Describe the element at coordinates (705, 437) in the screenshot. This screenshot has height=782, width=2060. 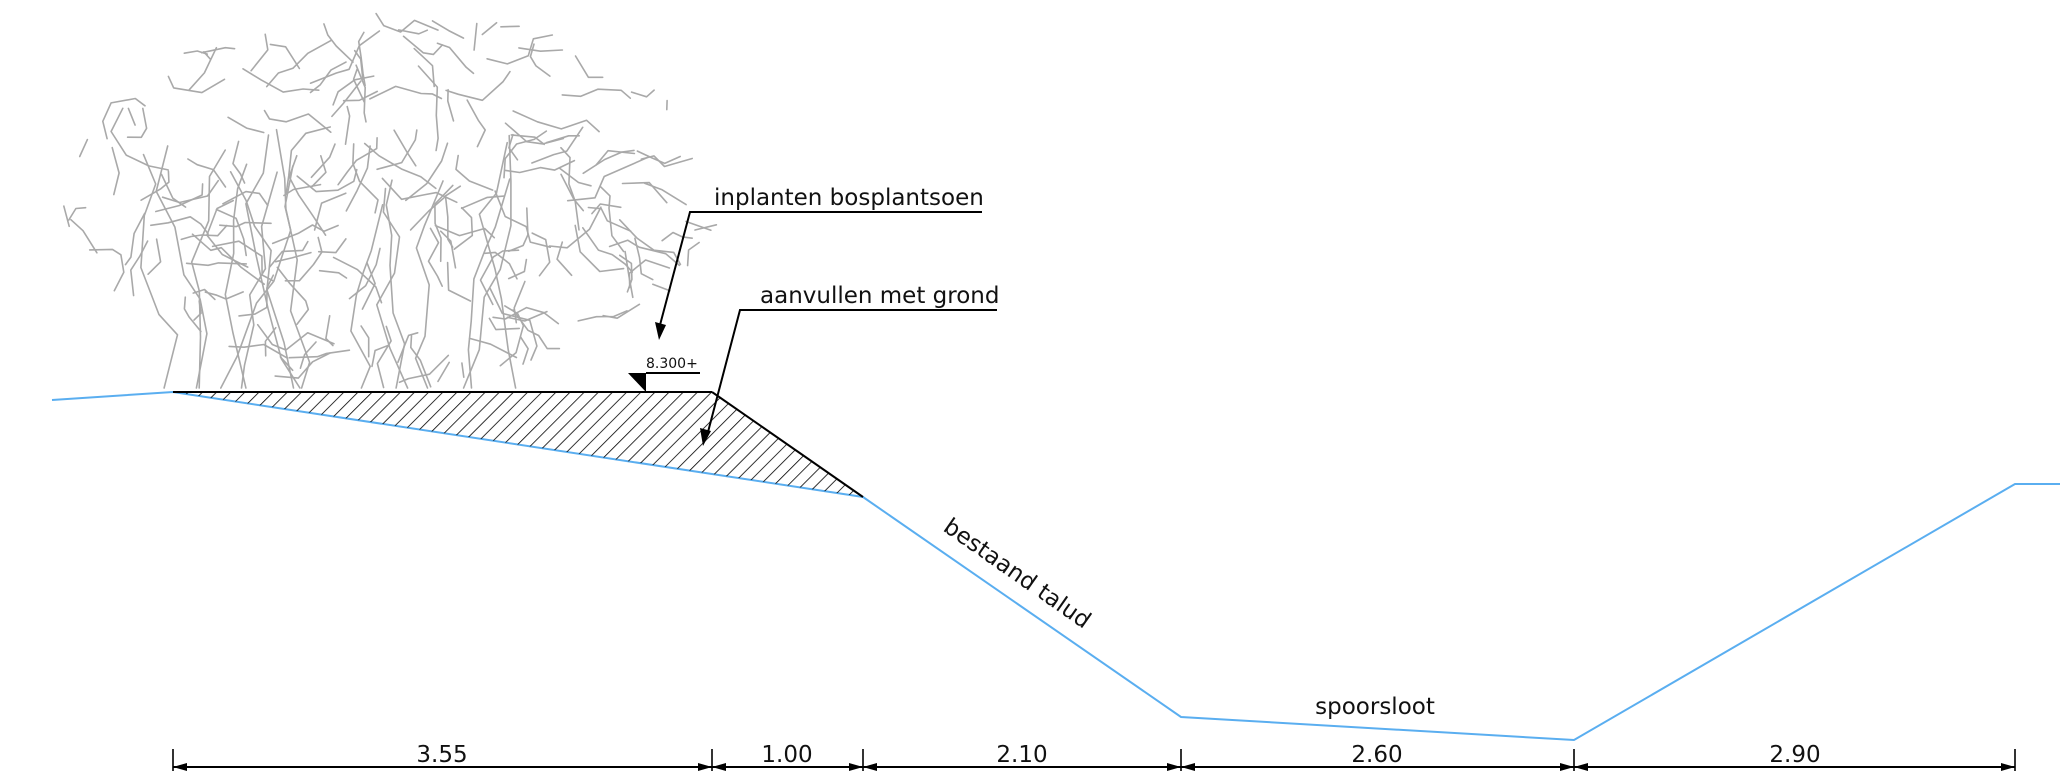
I see `leader-fill-arrow-icon` at that location.